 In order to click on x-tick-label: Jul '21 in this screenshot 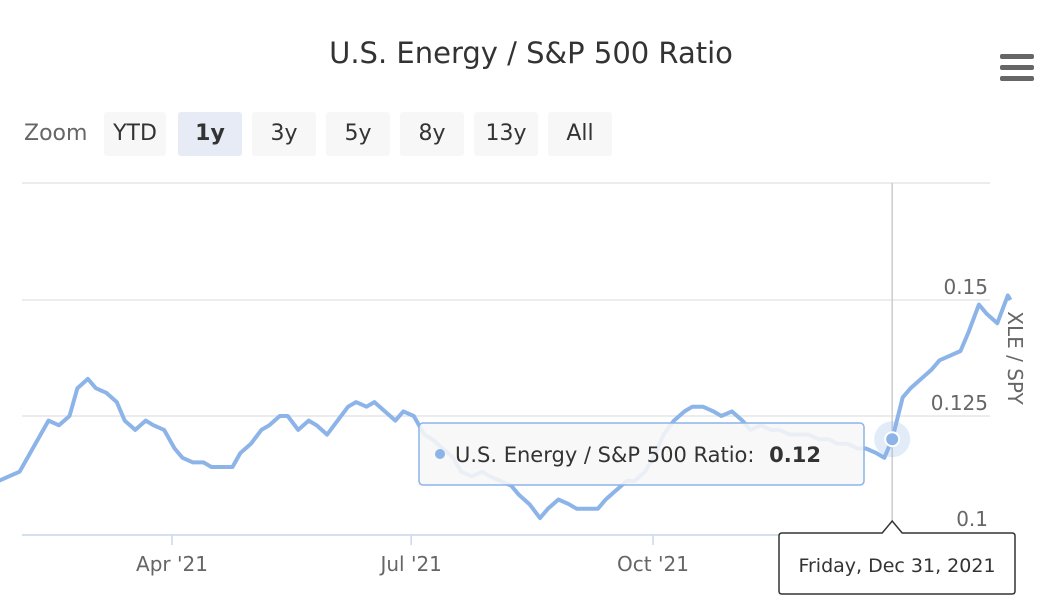, I will do `click(409, 564)`.